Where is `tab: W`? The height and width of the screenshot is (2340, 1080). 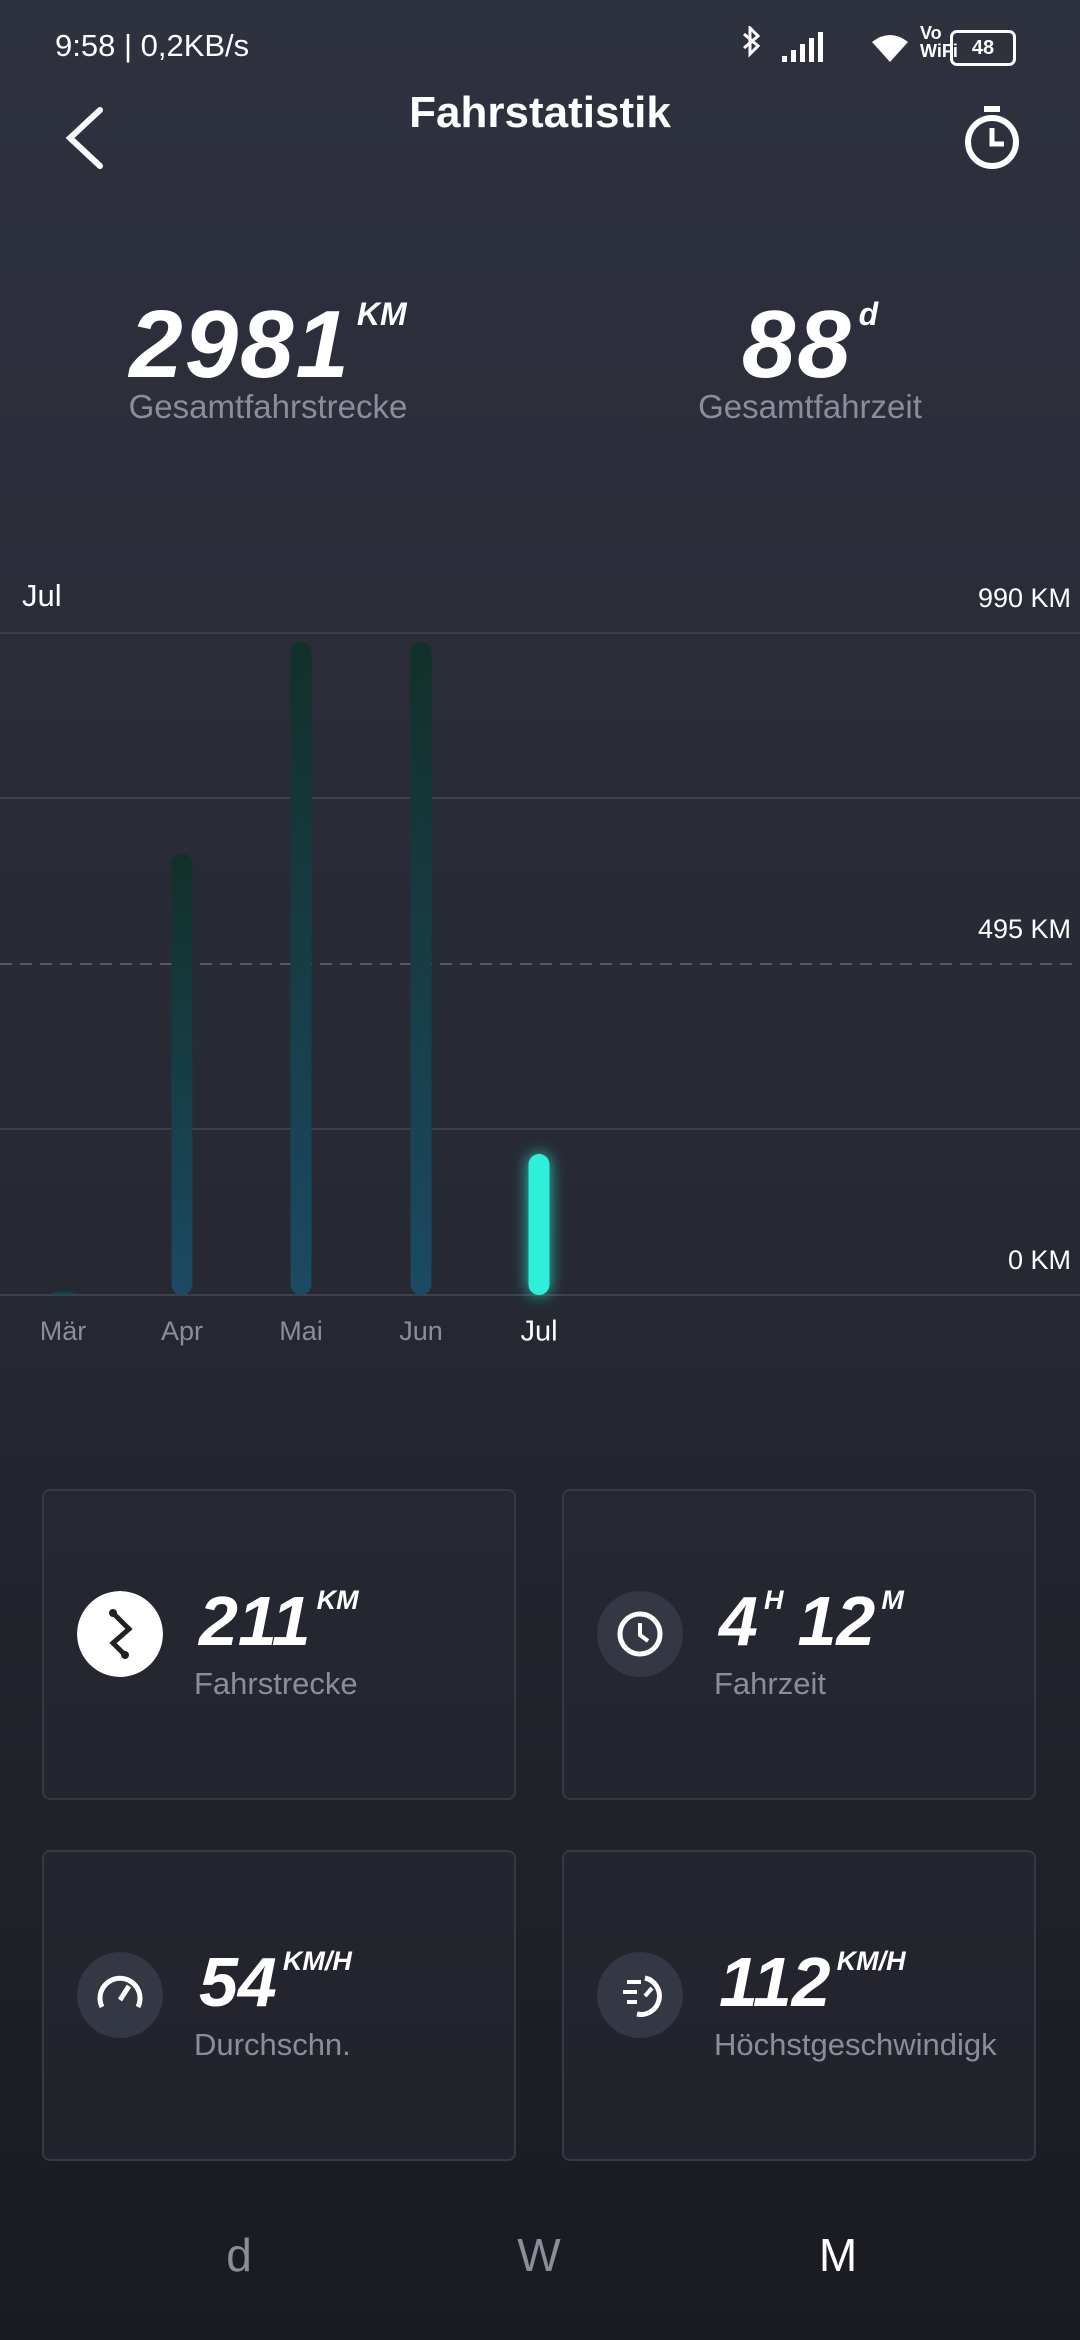
tab: W is located at coordinates (539, 2255).